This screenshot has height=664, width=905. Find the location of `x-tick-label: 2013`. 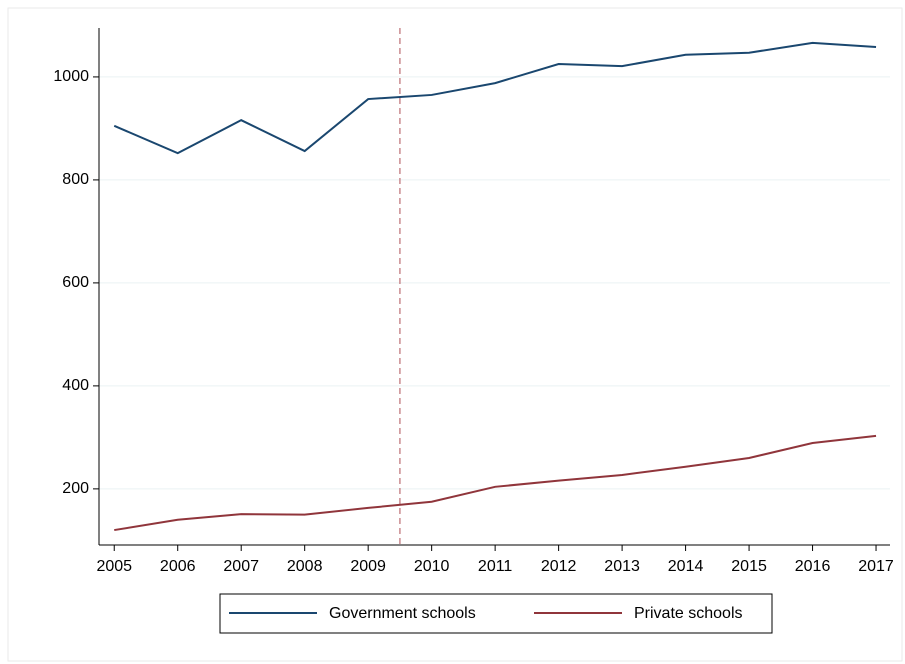

x-tick-label: 2013 is located at coordinates (622, 566).